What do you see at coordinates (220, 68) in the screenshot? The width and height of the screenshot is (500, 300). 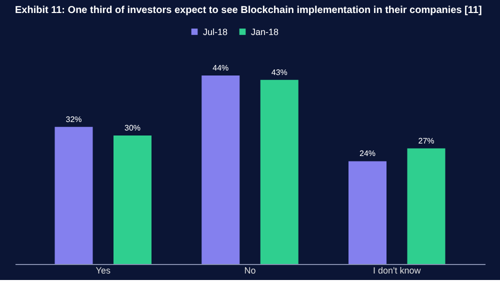 I see `data-label: 44%` at bounding box center [220, 68].